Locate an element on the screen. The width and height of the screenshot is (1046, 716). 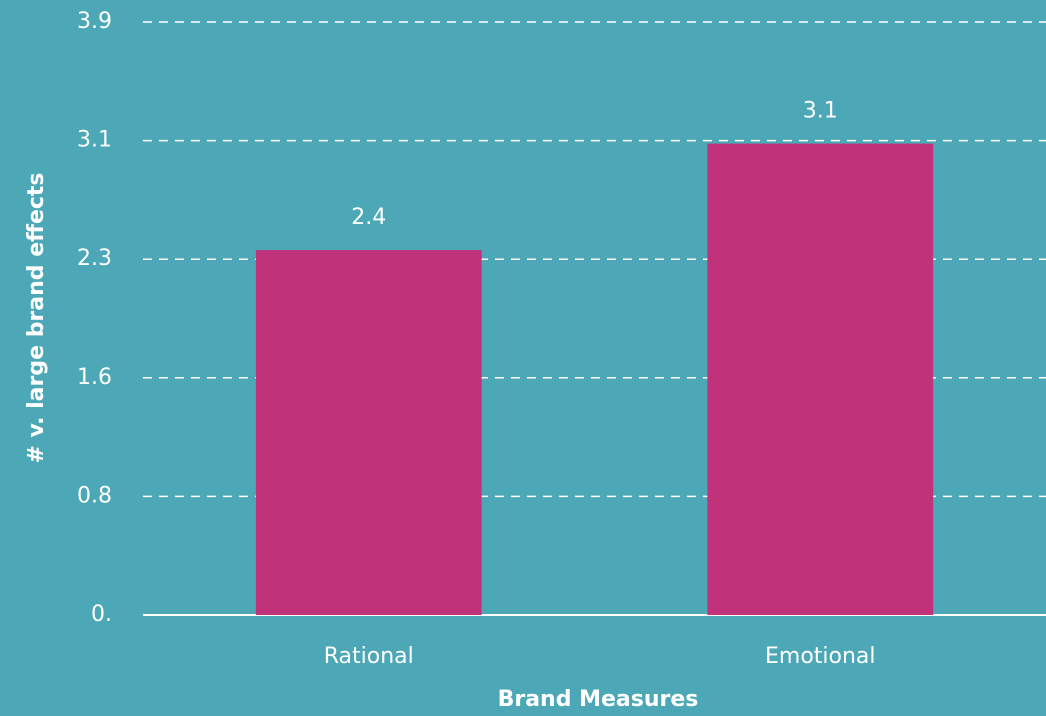
y-tick-label: 3.9 is located at coordinates (94, 21).